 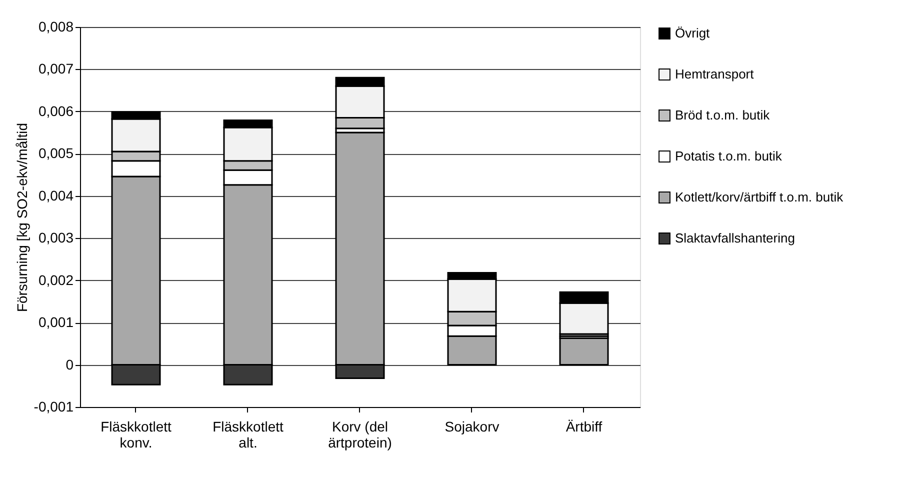 What do you see at coordinates (56, 322) in the screenshot?
I see `y-tick-label: 0,001` at bounding box center [56, 322].